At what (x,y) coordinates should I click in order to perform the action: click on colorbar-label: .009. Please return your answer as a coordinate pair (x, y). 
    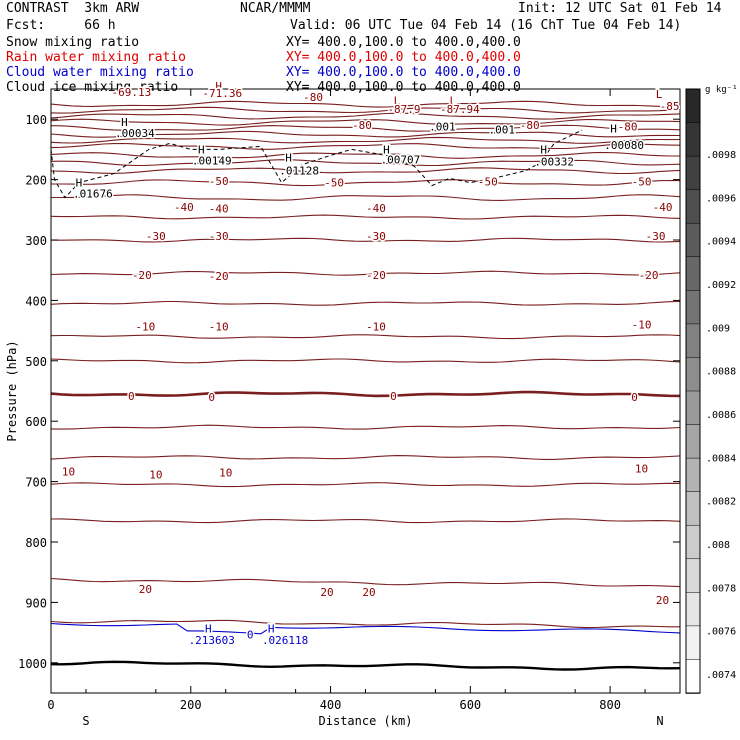
    Looking at the image, I should click on (718, 328).